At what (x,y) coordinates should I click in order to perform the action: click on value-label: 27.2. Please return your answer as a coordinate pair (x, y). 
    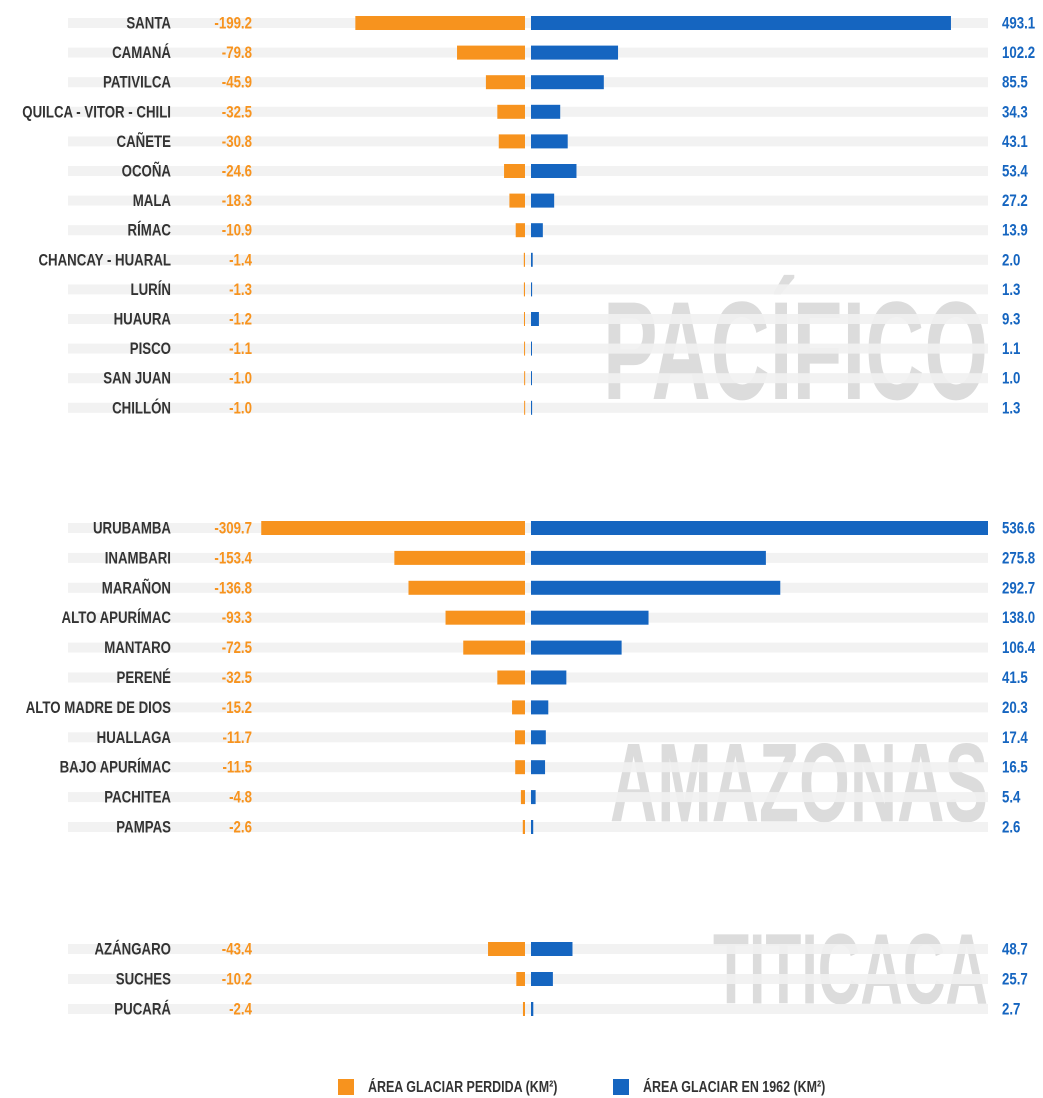
    Looking at the image, I should click on (1015, 201).